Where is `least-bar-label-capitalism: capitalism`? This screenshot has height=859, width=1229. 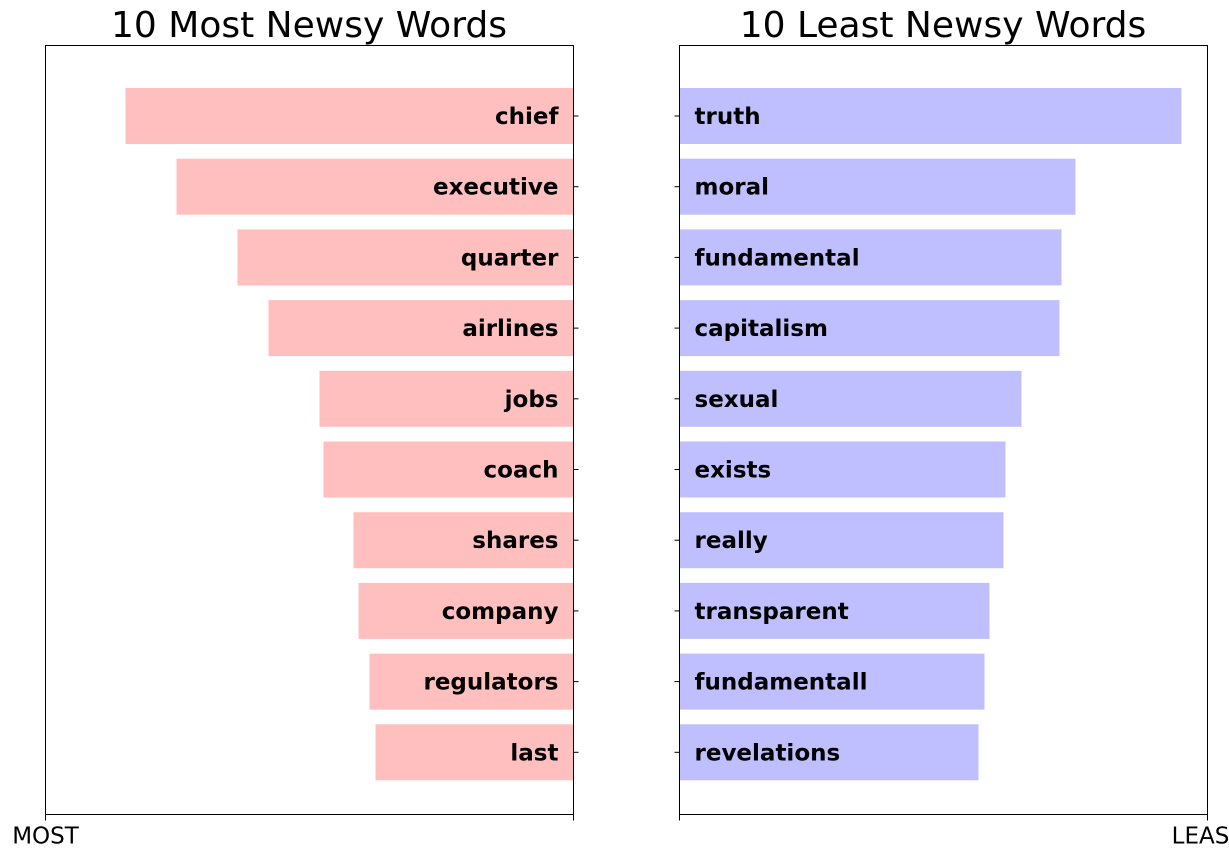 least-bar-label-capitalism: capitalism is located at coordinates (761, 329).